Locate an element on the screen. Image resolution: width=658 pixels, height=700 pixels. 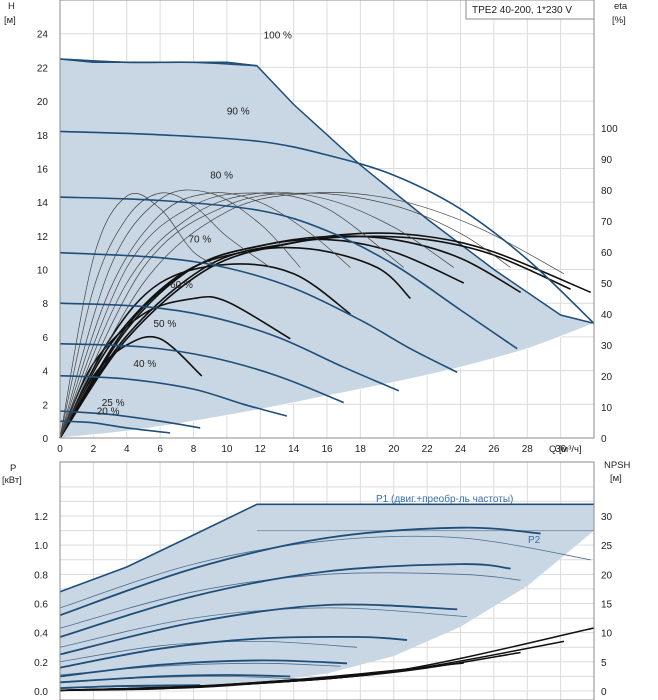
q-tick-label: 24 is located at coordinates (461, 449).